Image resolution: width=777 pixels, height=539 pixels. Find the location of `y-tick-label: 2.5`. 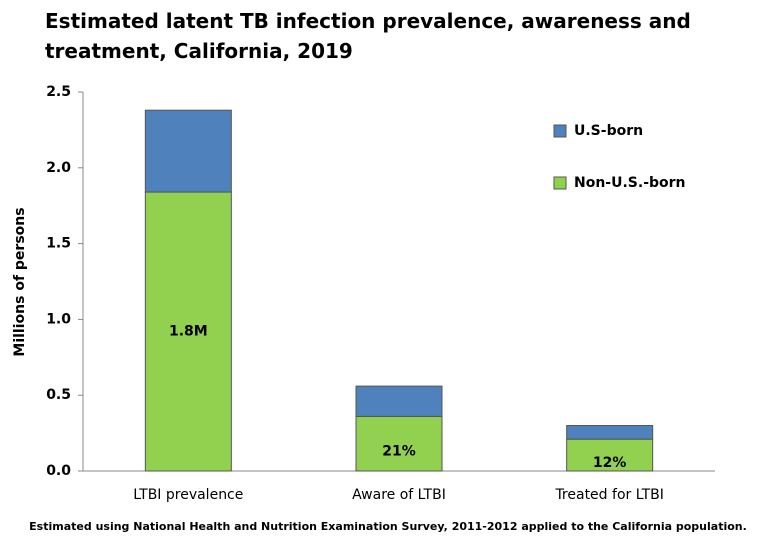

y-tick-label: 2.5 is located at coordinates (58, 92).